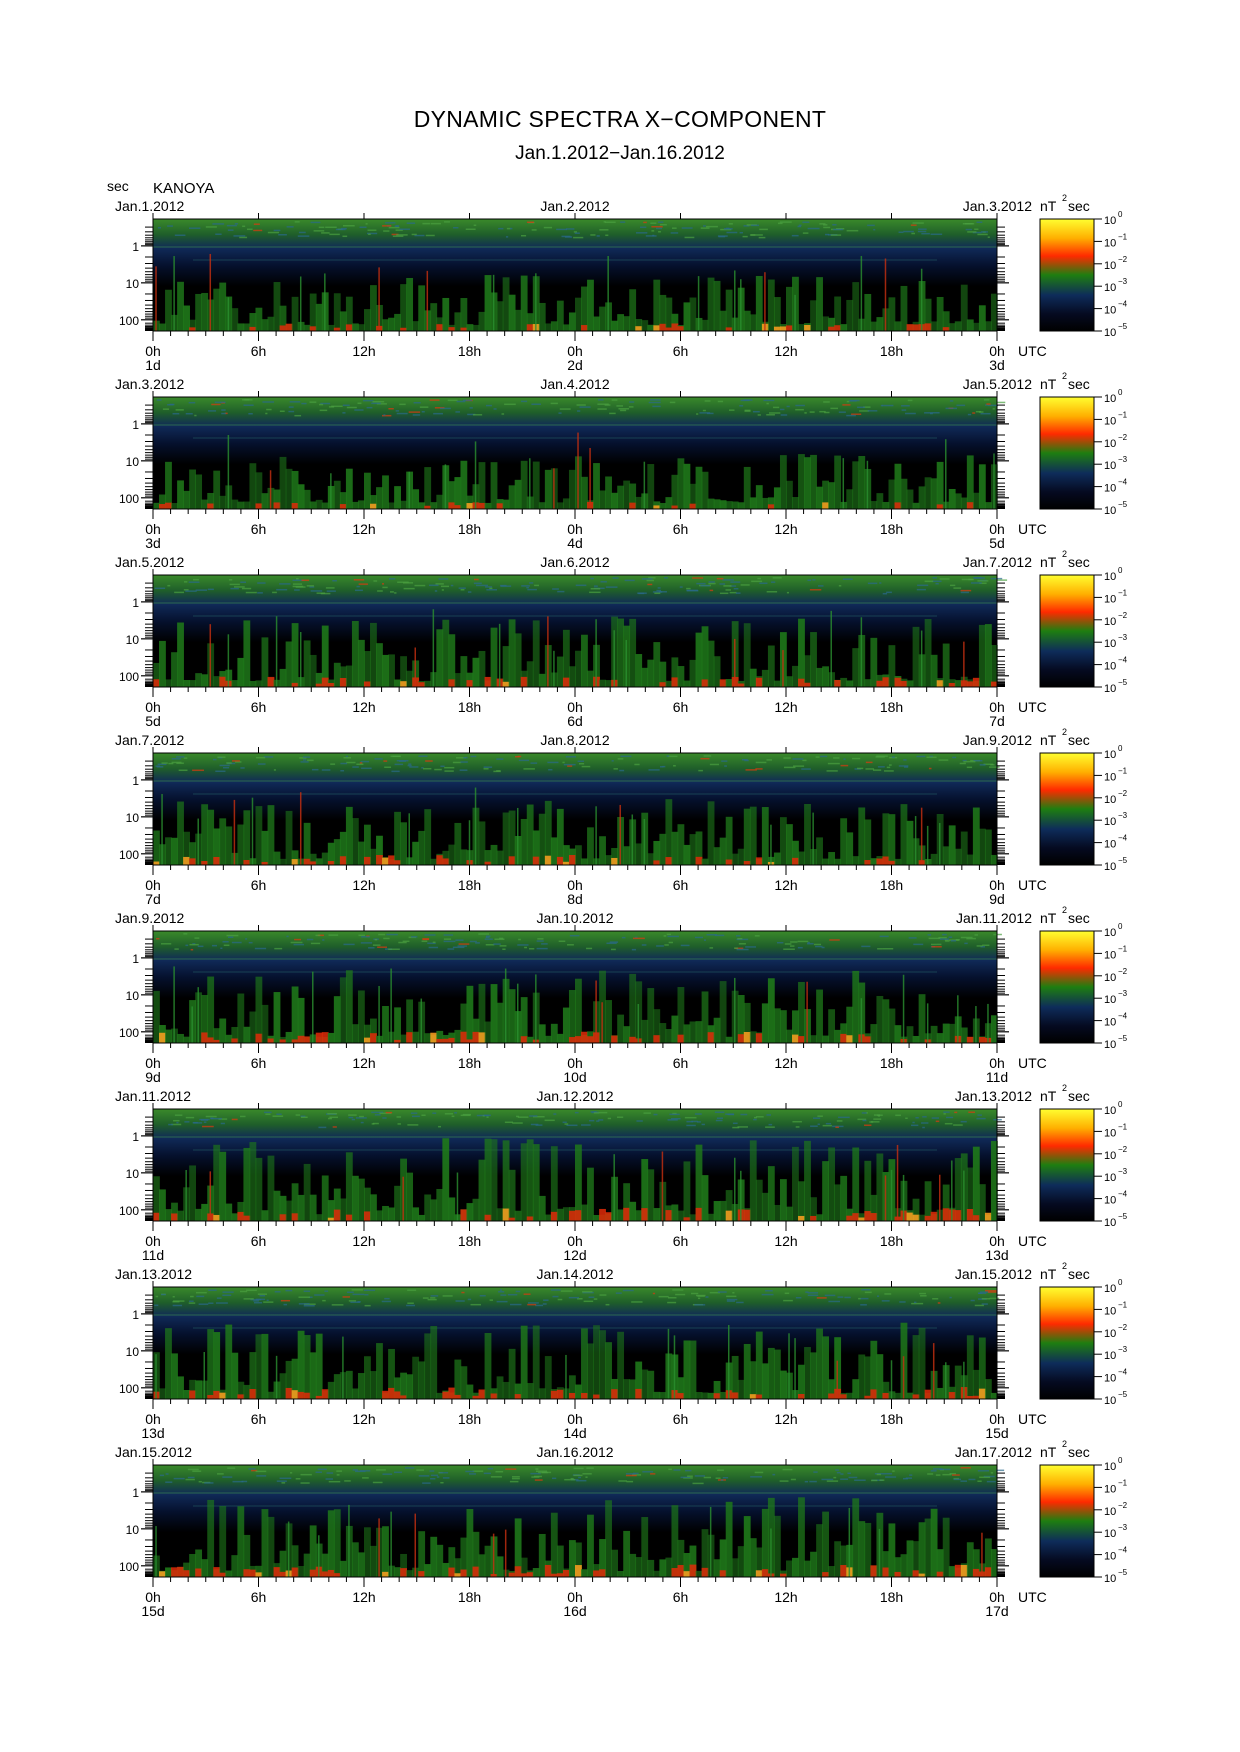 The image size is (1240, 1752). What do you see at coordinates (575, 1063) in the screenshot?
I see `x-tick-label: 0h` at bounding box center [575, 1063].